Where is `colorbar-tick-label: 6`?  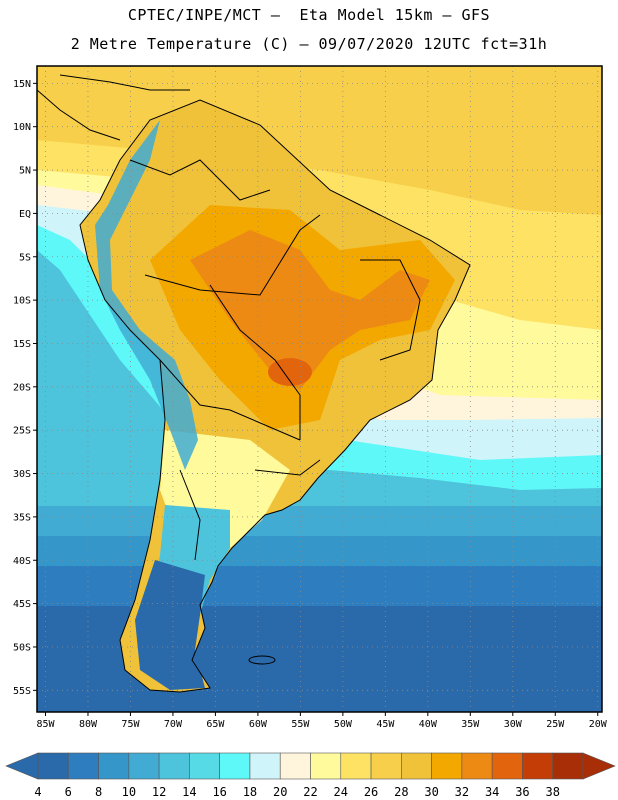 colorbar-tick-label: 6 is located at coordinates (68, 792).